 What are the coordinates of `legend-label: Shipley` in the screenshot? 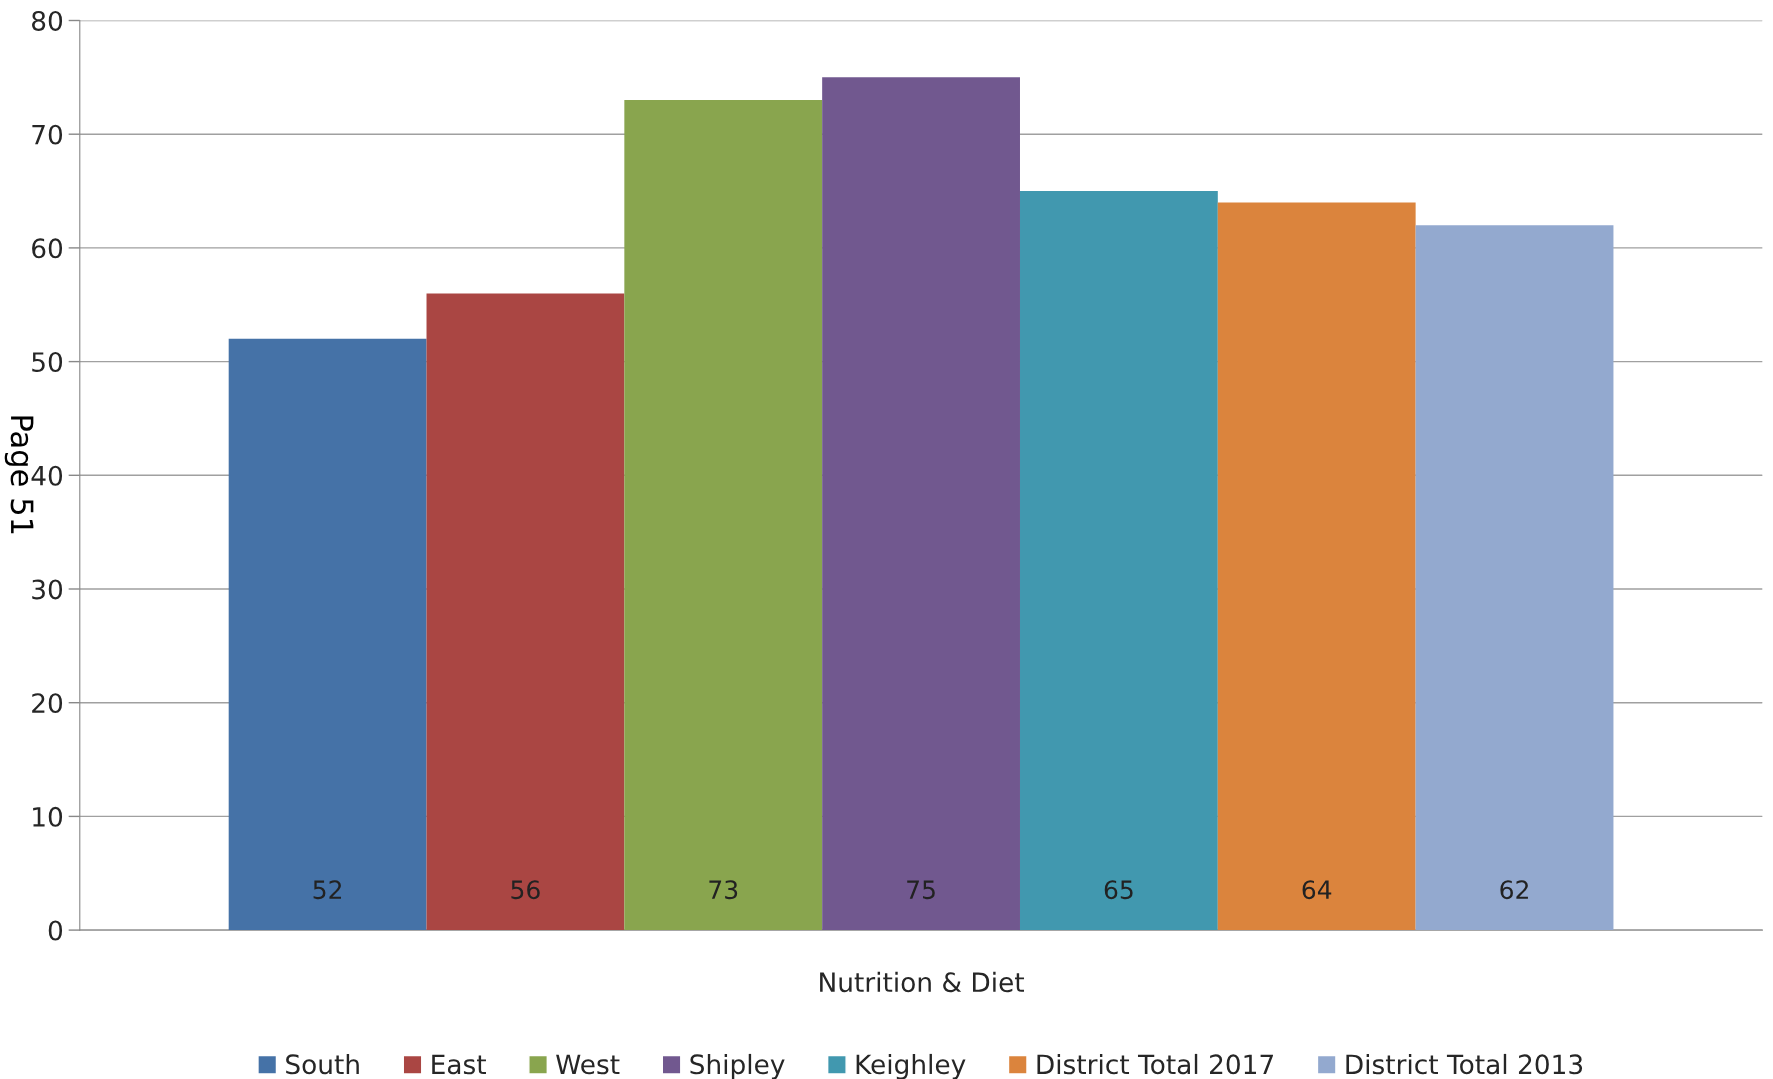 It's located at (737, 1066).